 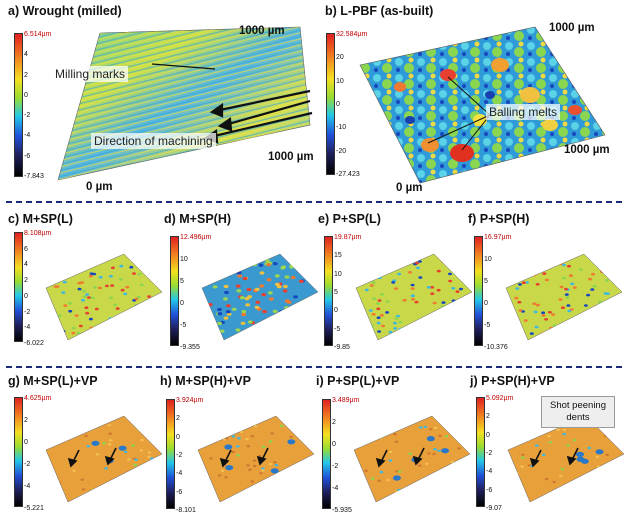 What do you see at coordinates (498, 237) in the screenshot?
I see `colorbar-f-tick: 16.97µm` at bounding box center [498, 237].